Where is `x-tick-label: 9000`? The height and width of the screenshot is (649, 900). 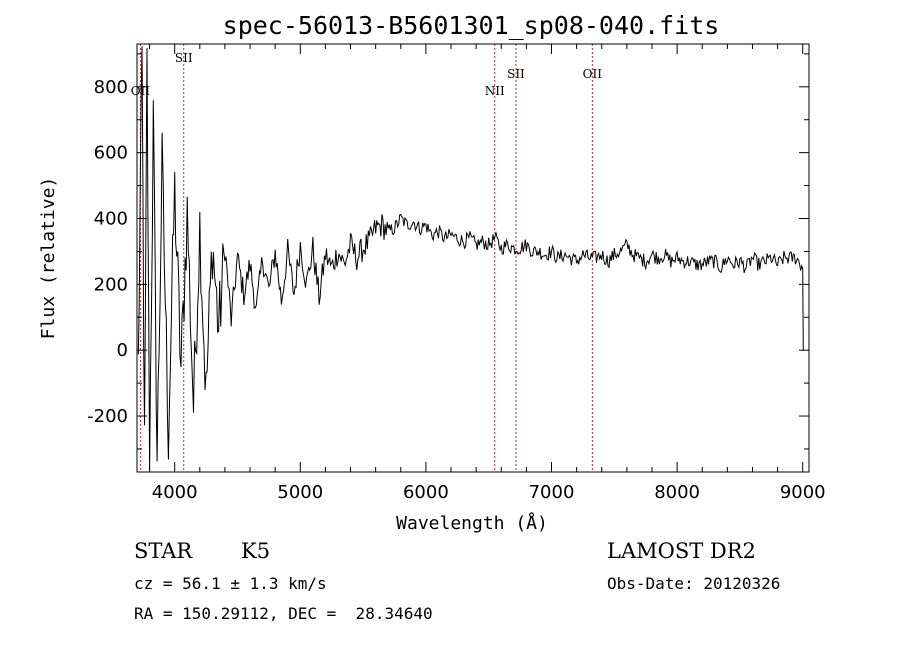
x-tick-label: 9000 is located at coordinates (803, 492).